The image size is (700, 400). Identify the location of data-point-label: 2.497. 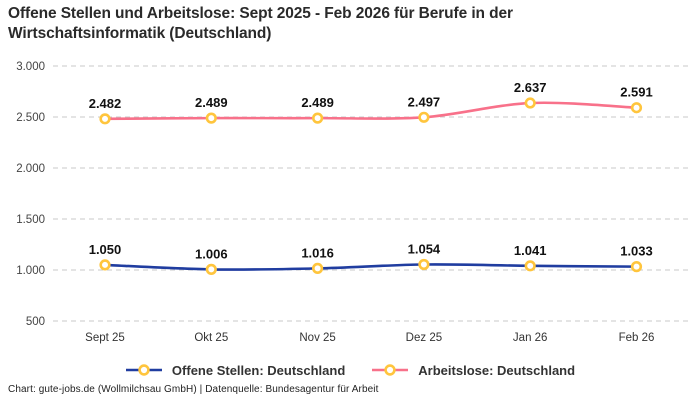
(424, 101).